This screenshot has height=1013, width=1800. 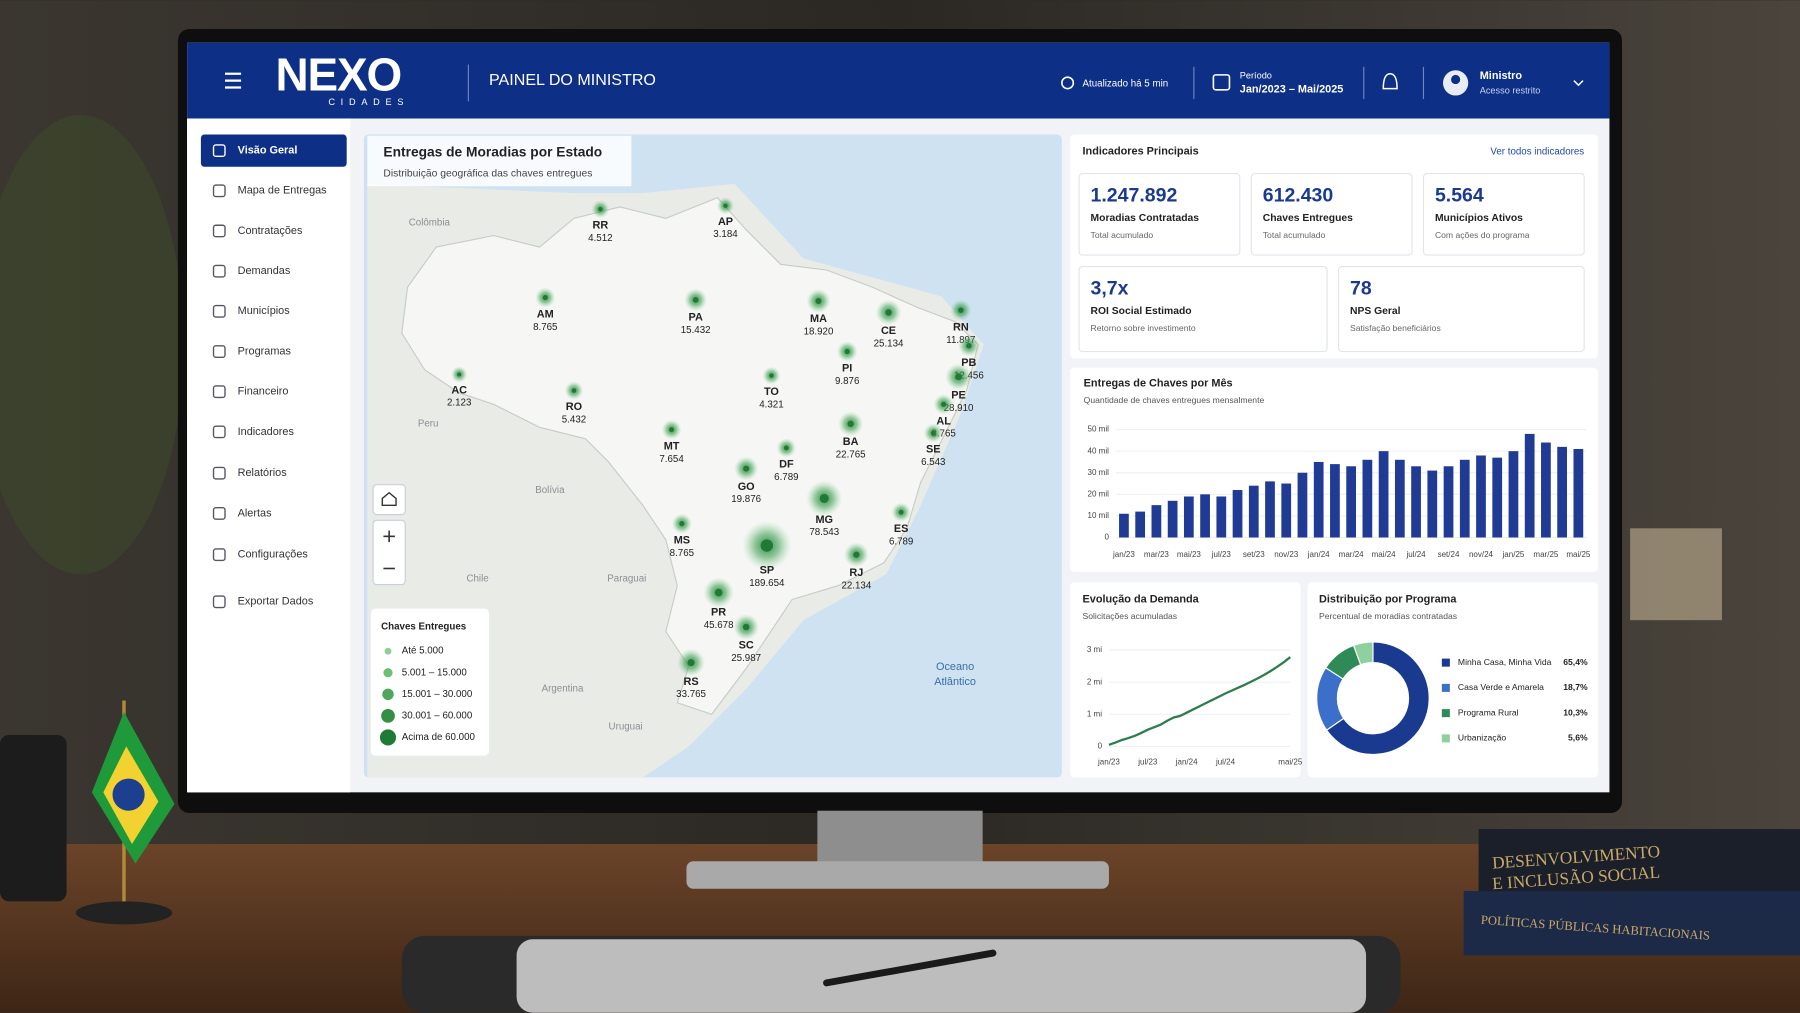 What do you see at coordinates (265, 351) in the screenshot?
I see `nav-item: Programas` at bounding box center [265, 351].